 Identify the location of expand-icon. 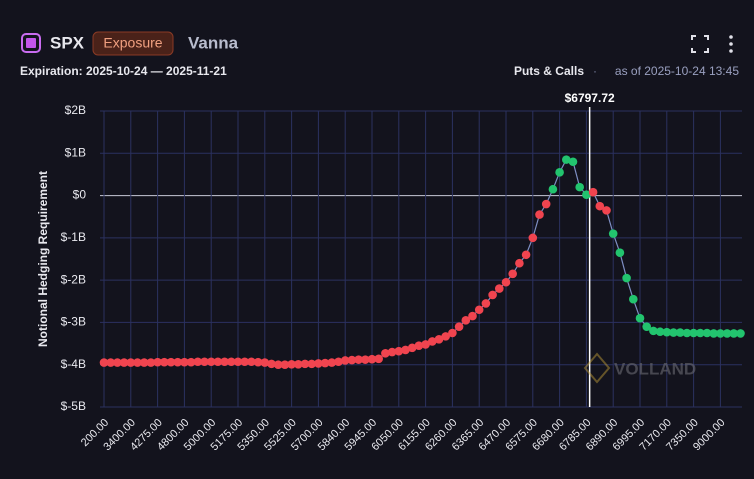
(700, 44).